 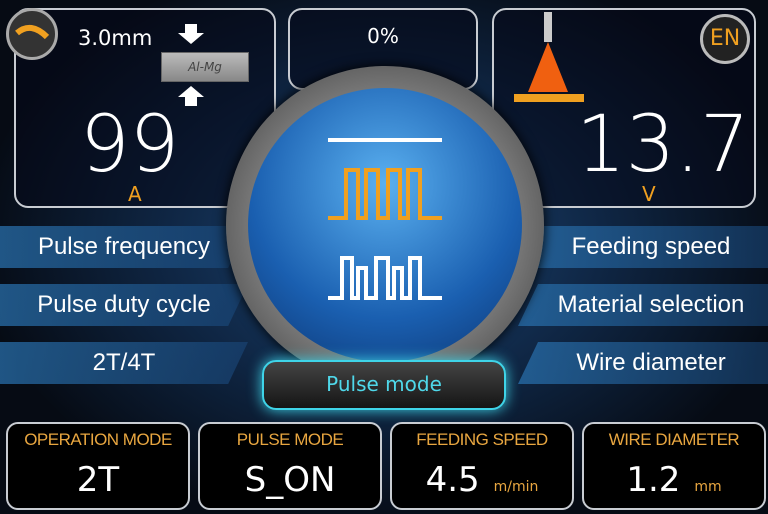 What do you see at coordinates (205, 67) in the screenshot?
I see `material-plate: Al-Mg` at bounding box center [205, 67].